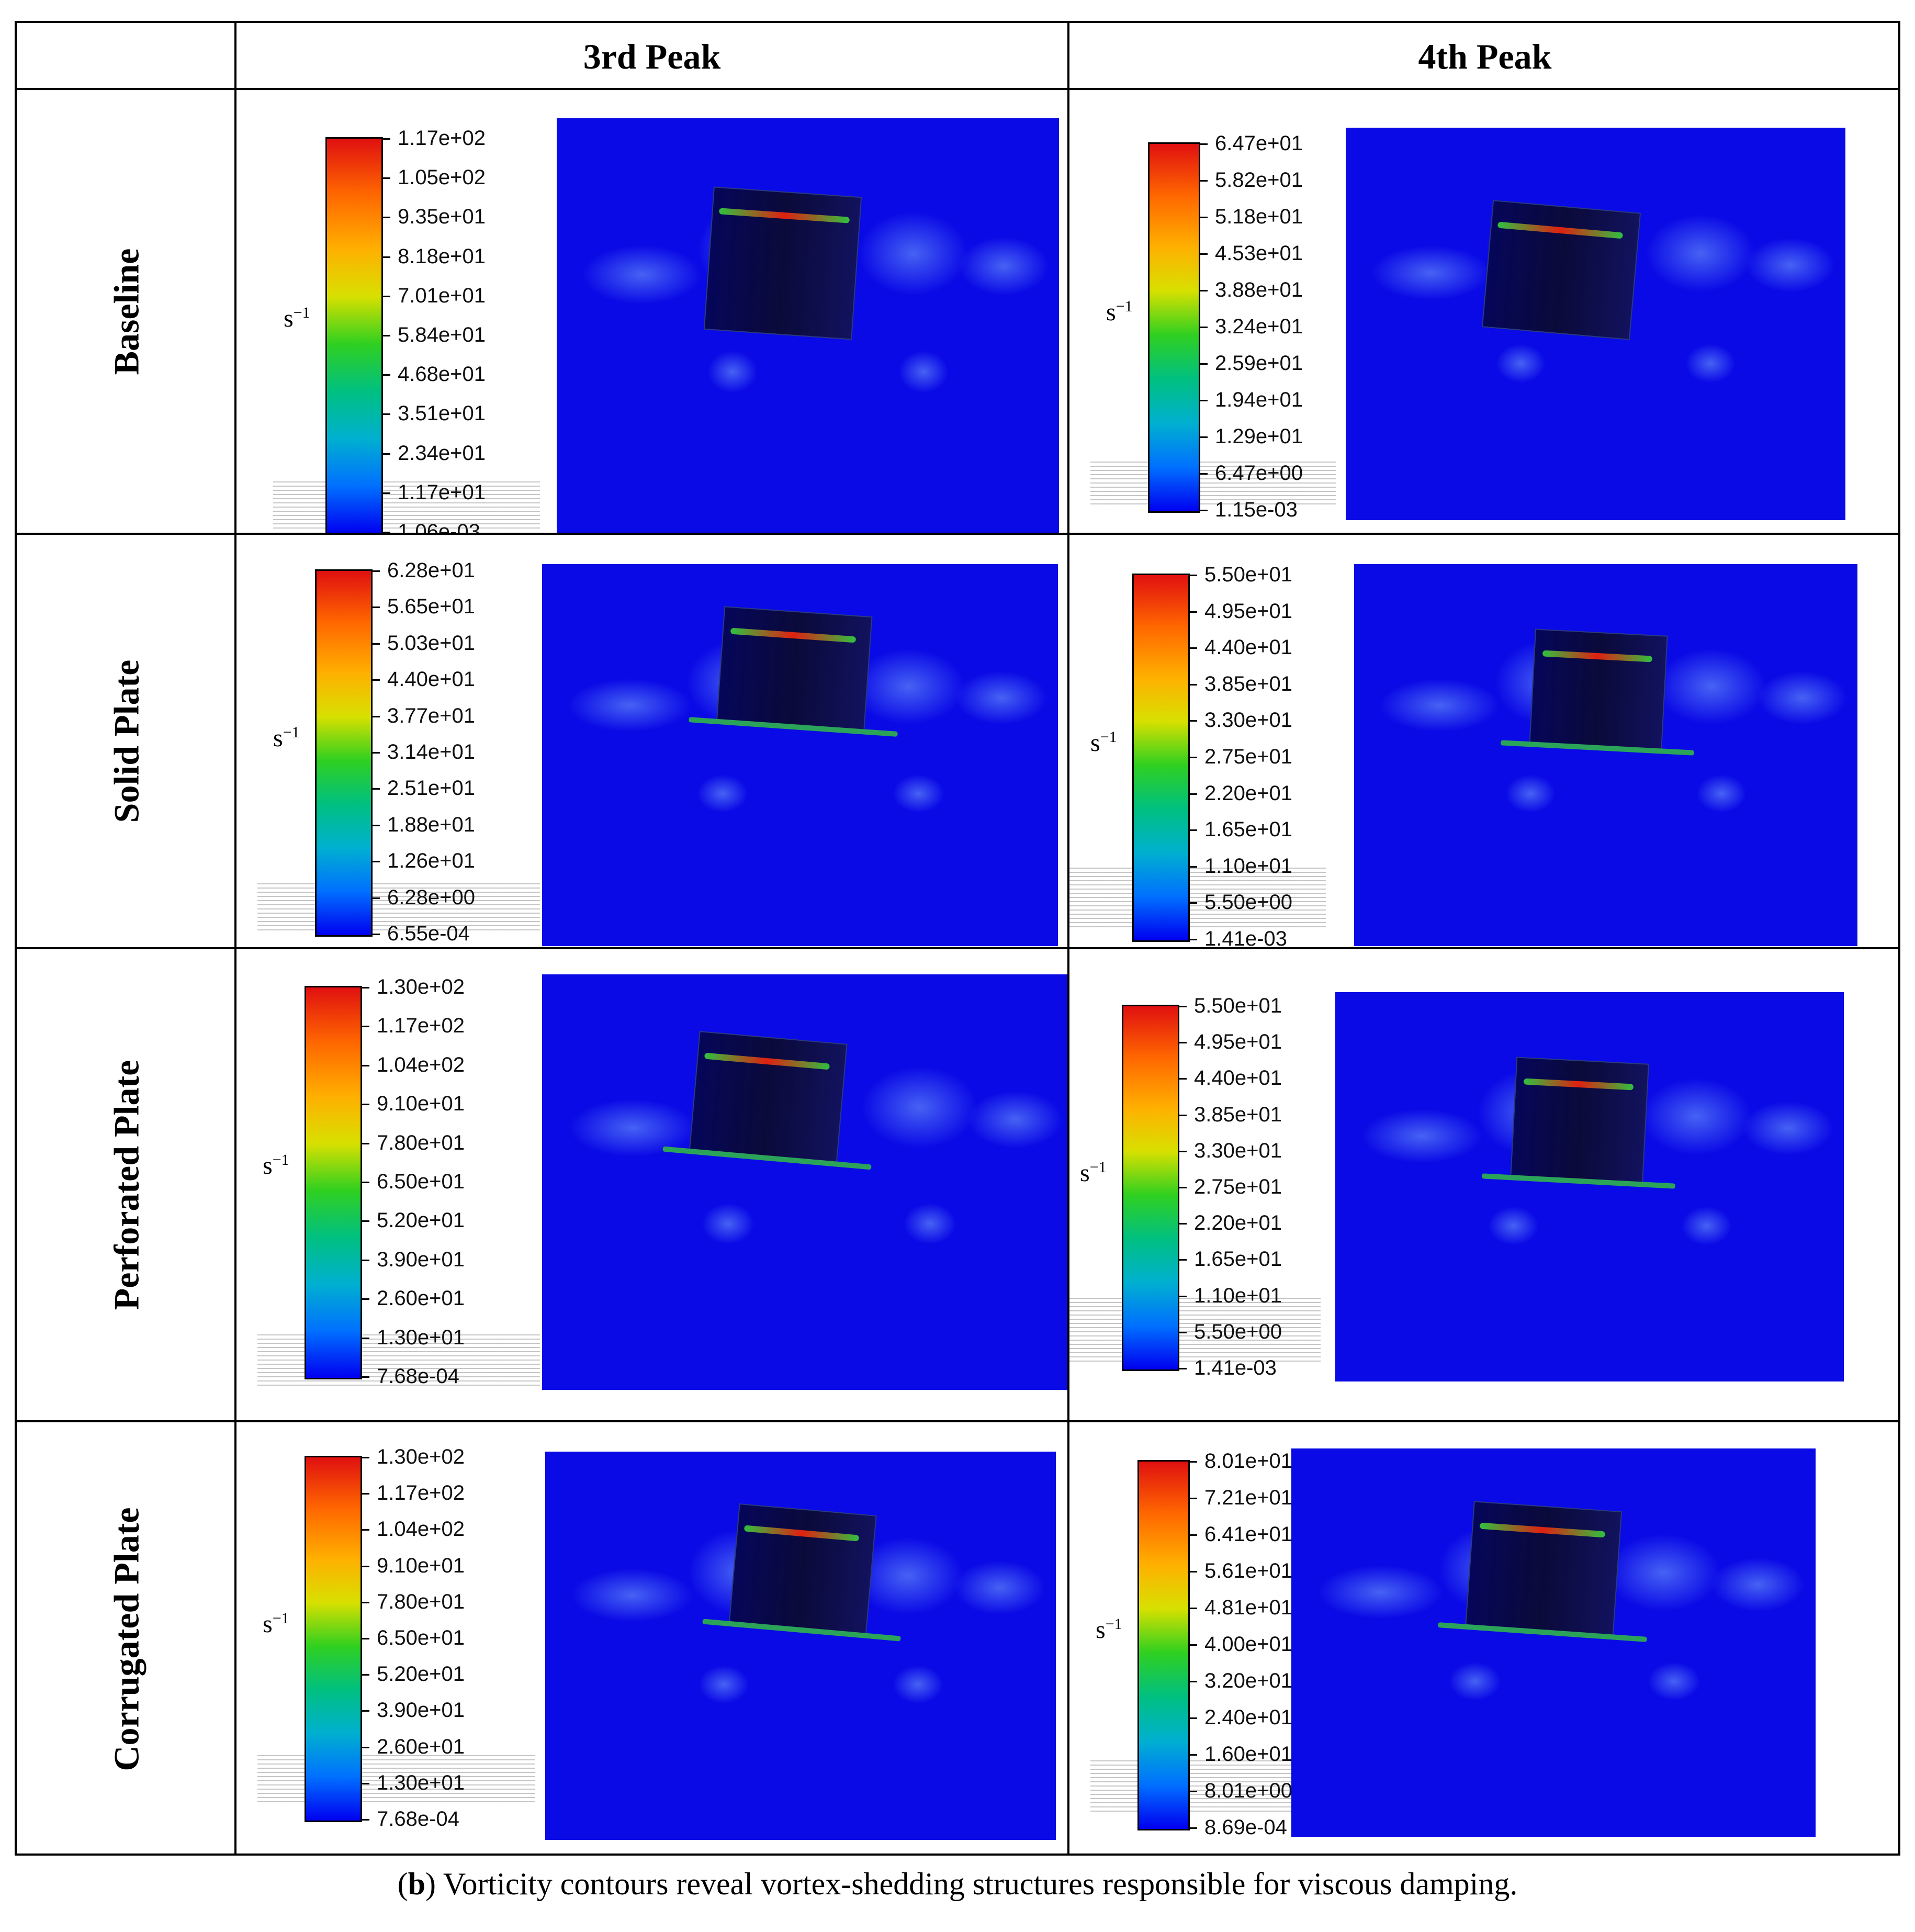 The height and width of the screenshot is (1932, 1915). I want to click on colorbar-tick-label: 7.21e+01, so click(1248, 1497).